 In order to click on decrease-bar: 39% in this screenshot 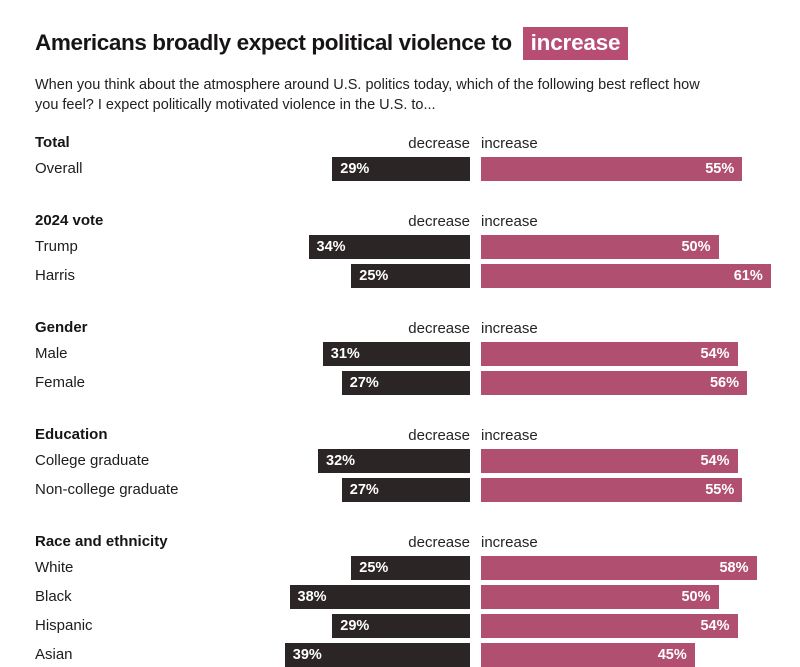, I will do `click(377, 655)`.